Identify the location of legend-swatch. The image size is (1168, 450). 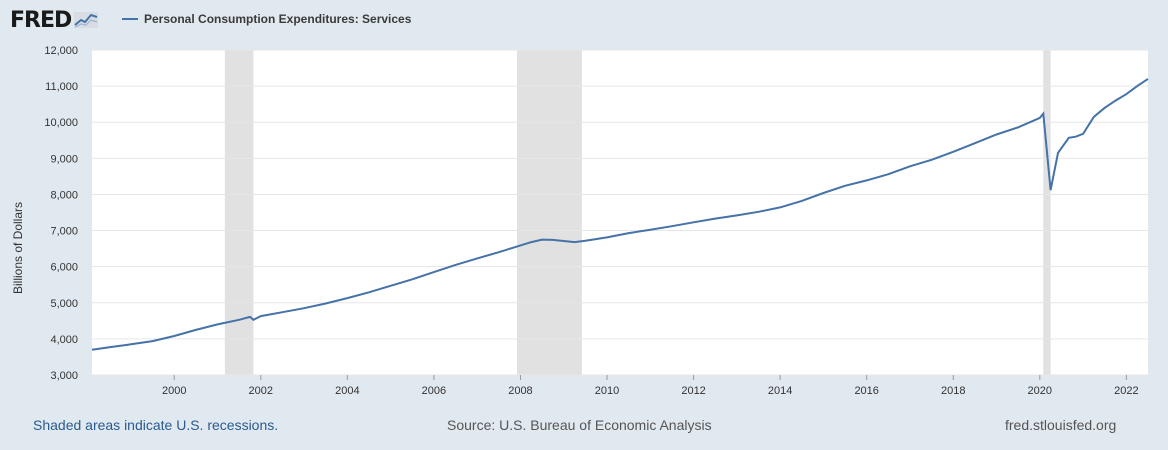
(130, 19).